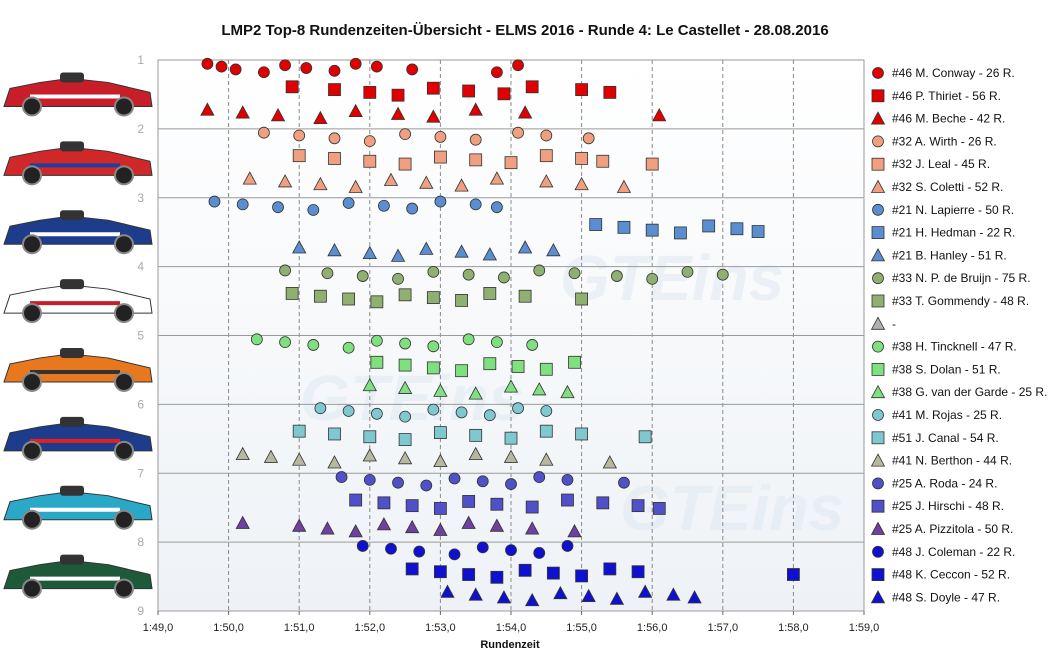 Image resolution: width=1050 pixels, height=670 pixels. I want to click on legend-item: #38 S. Dolan - 51 R., so click(936, 369).